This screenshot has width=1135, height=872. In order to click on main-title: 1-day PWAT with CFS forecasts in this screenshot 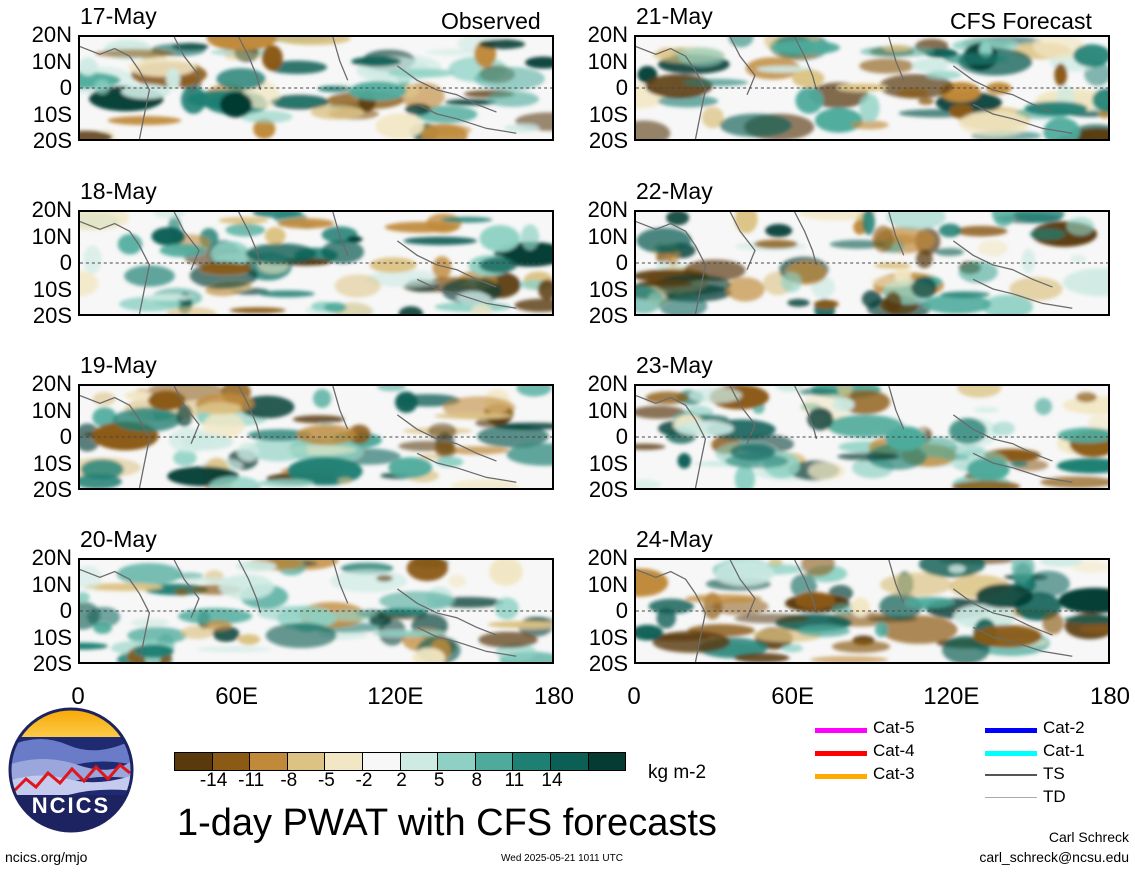, I will do `click(447, 823)`.